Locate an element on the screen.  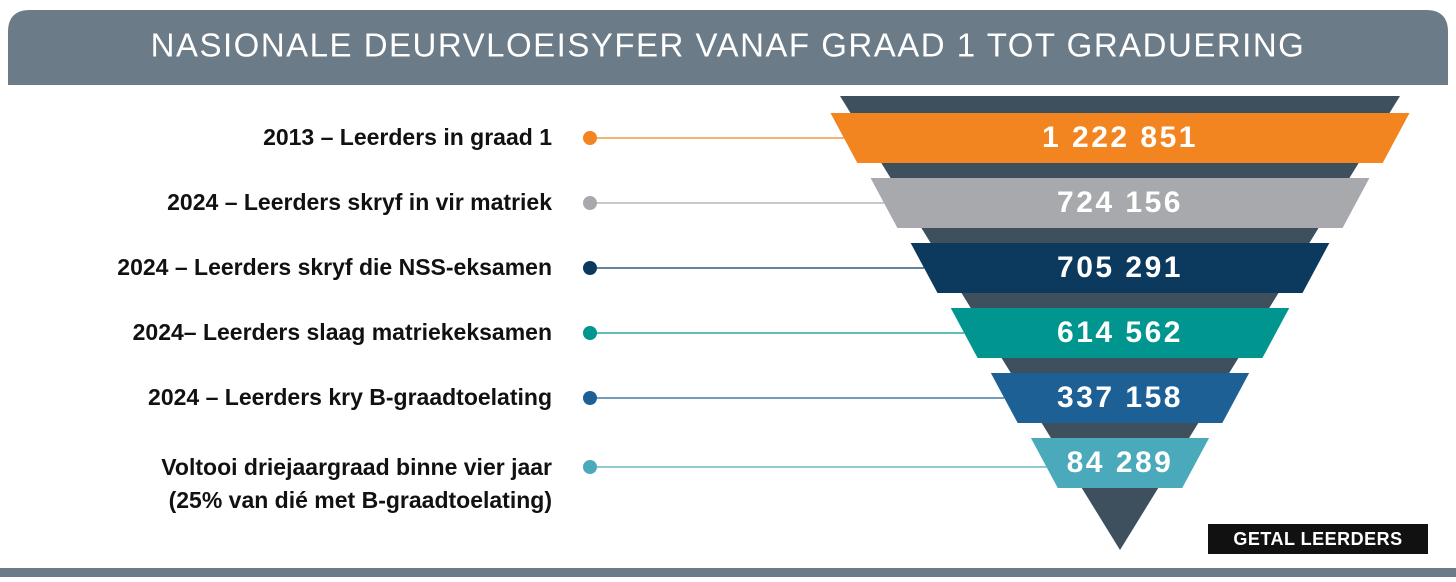
category-label: (25% van dié met B-graadtoelating) is located at coordinates (360, 500).